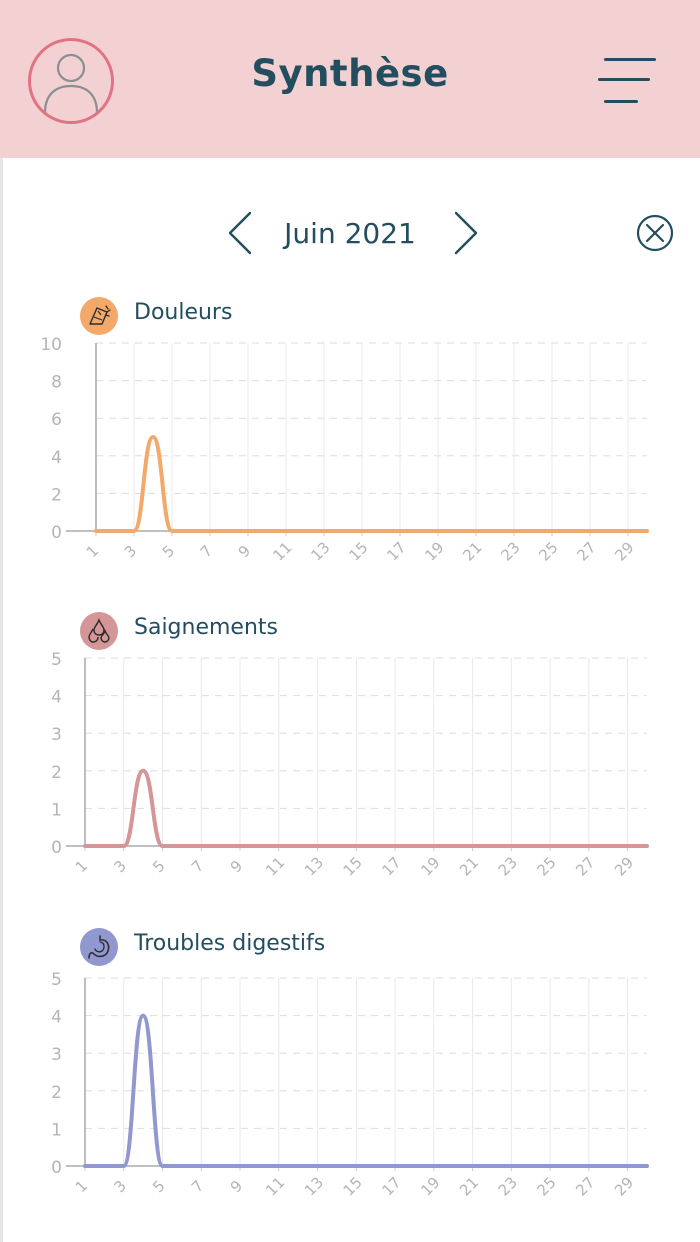  I want to click on user-avatar-icon, so click(71, 81).